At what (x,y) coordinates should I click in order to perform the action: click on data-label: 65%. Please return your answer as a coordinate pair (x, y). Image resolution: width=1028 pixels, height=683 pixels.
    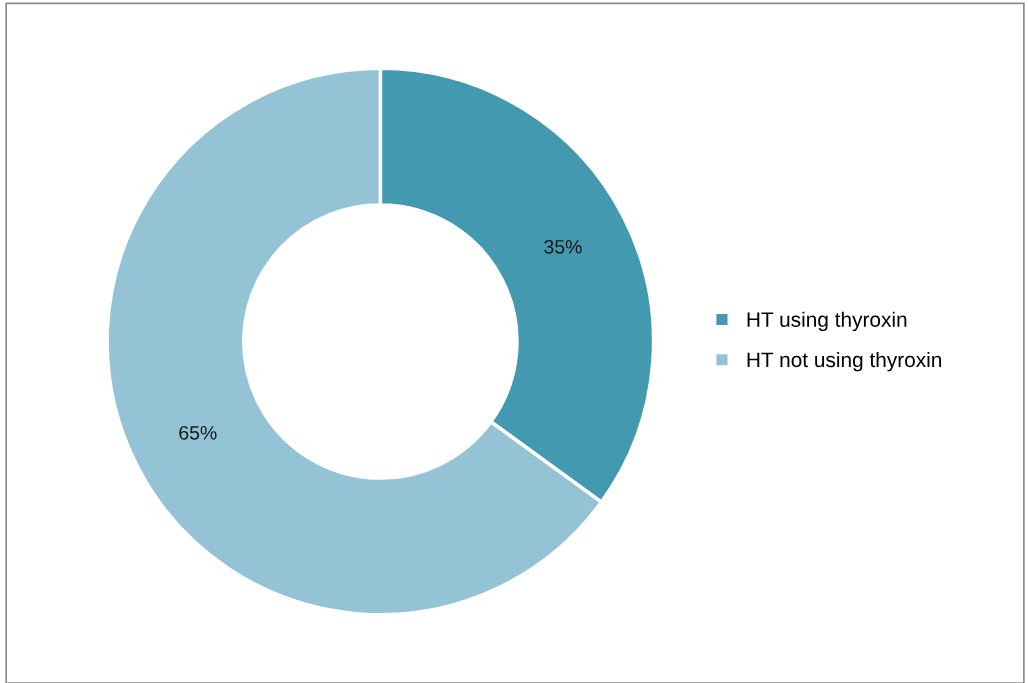
    Looking at the image, I should click on (198, 432).